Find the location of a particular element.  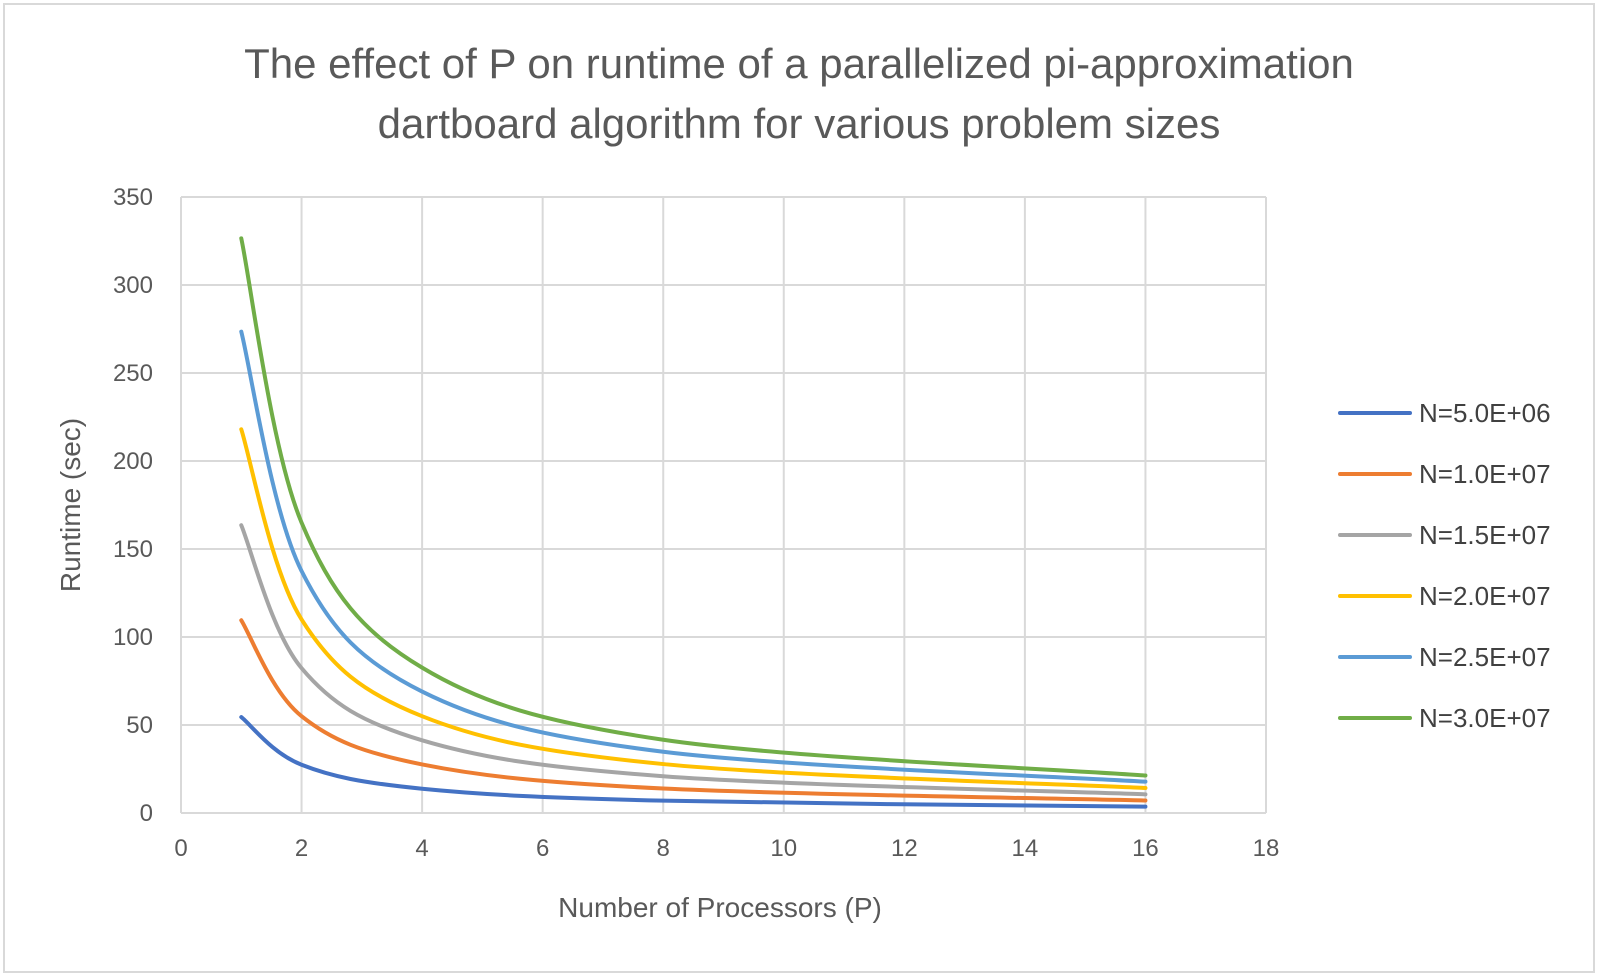

x-tick-label: 14 is located at coordinates (1025, 848).